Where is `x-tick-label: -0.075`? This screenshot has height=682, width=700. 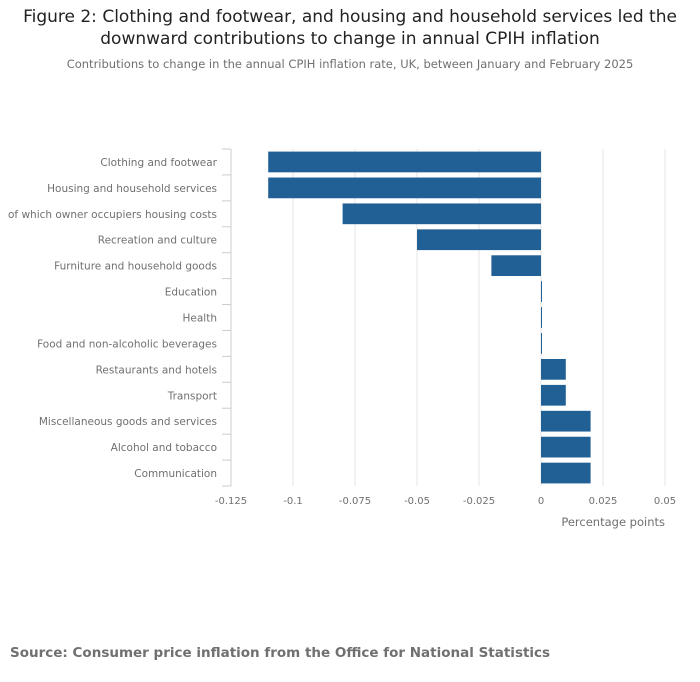 x-tick-label: -0.075 is located at coordinates (355, 501).